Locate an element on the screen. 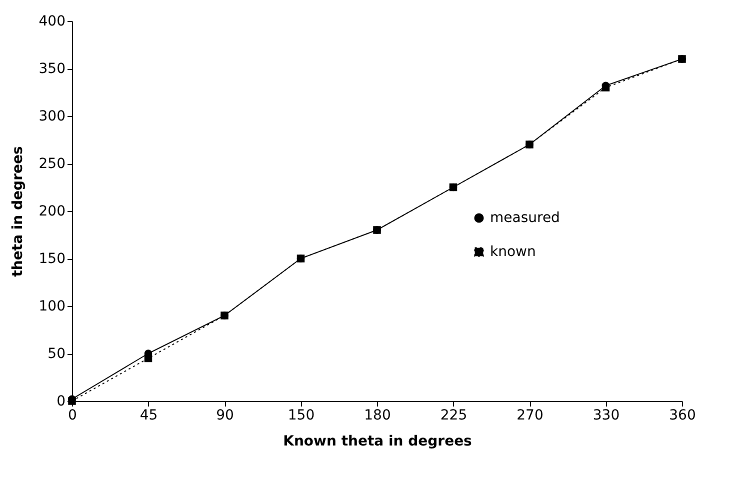 The height and width of the screenshot is (488, 733). y-tick-label: 100 is located at coordinates (52, 306).